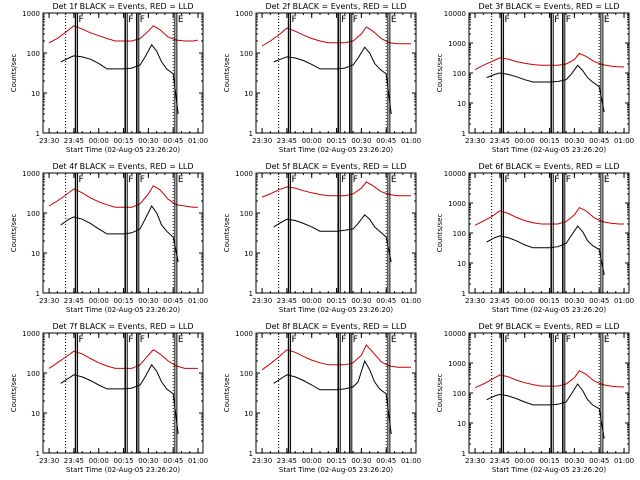 This screenshot has height=480, width=640. Describe the element at coordinates (122, 166) in the screenshot. I see `panel-title: Det 4f BLACK = Events, RED = LLD` at that location.